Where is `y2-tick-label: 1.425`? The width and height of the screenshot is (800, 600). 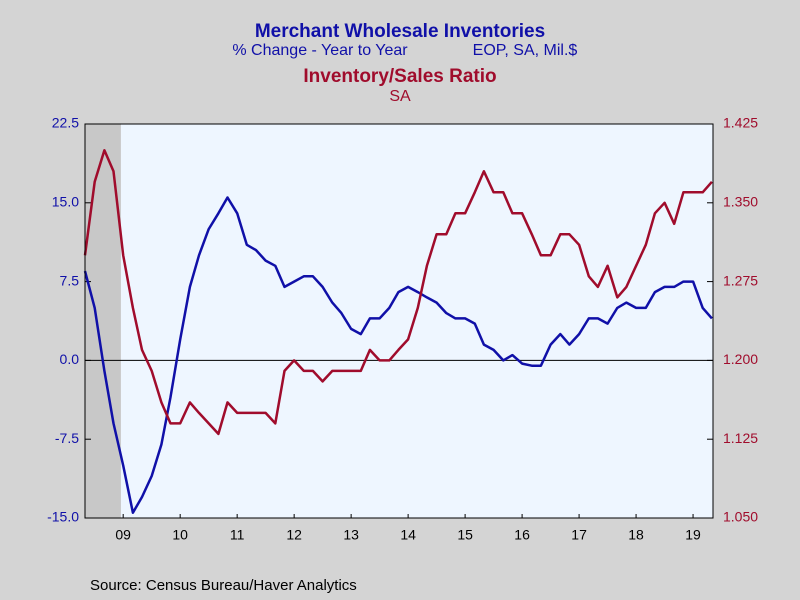 y2-tick-label: 1.425 is located at coordinates (740, 123).